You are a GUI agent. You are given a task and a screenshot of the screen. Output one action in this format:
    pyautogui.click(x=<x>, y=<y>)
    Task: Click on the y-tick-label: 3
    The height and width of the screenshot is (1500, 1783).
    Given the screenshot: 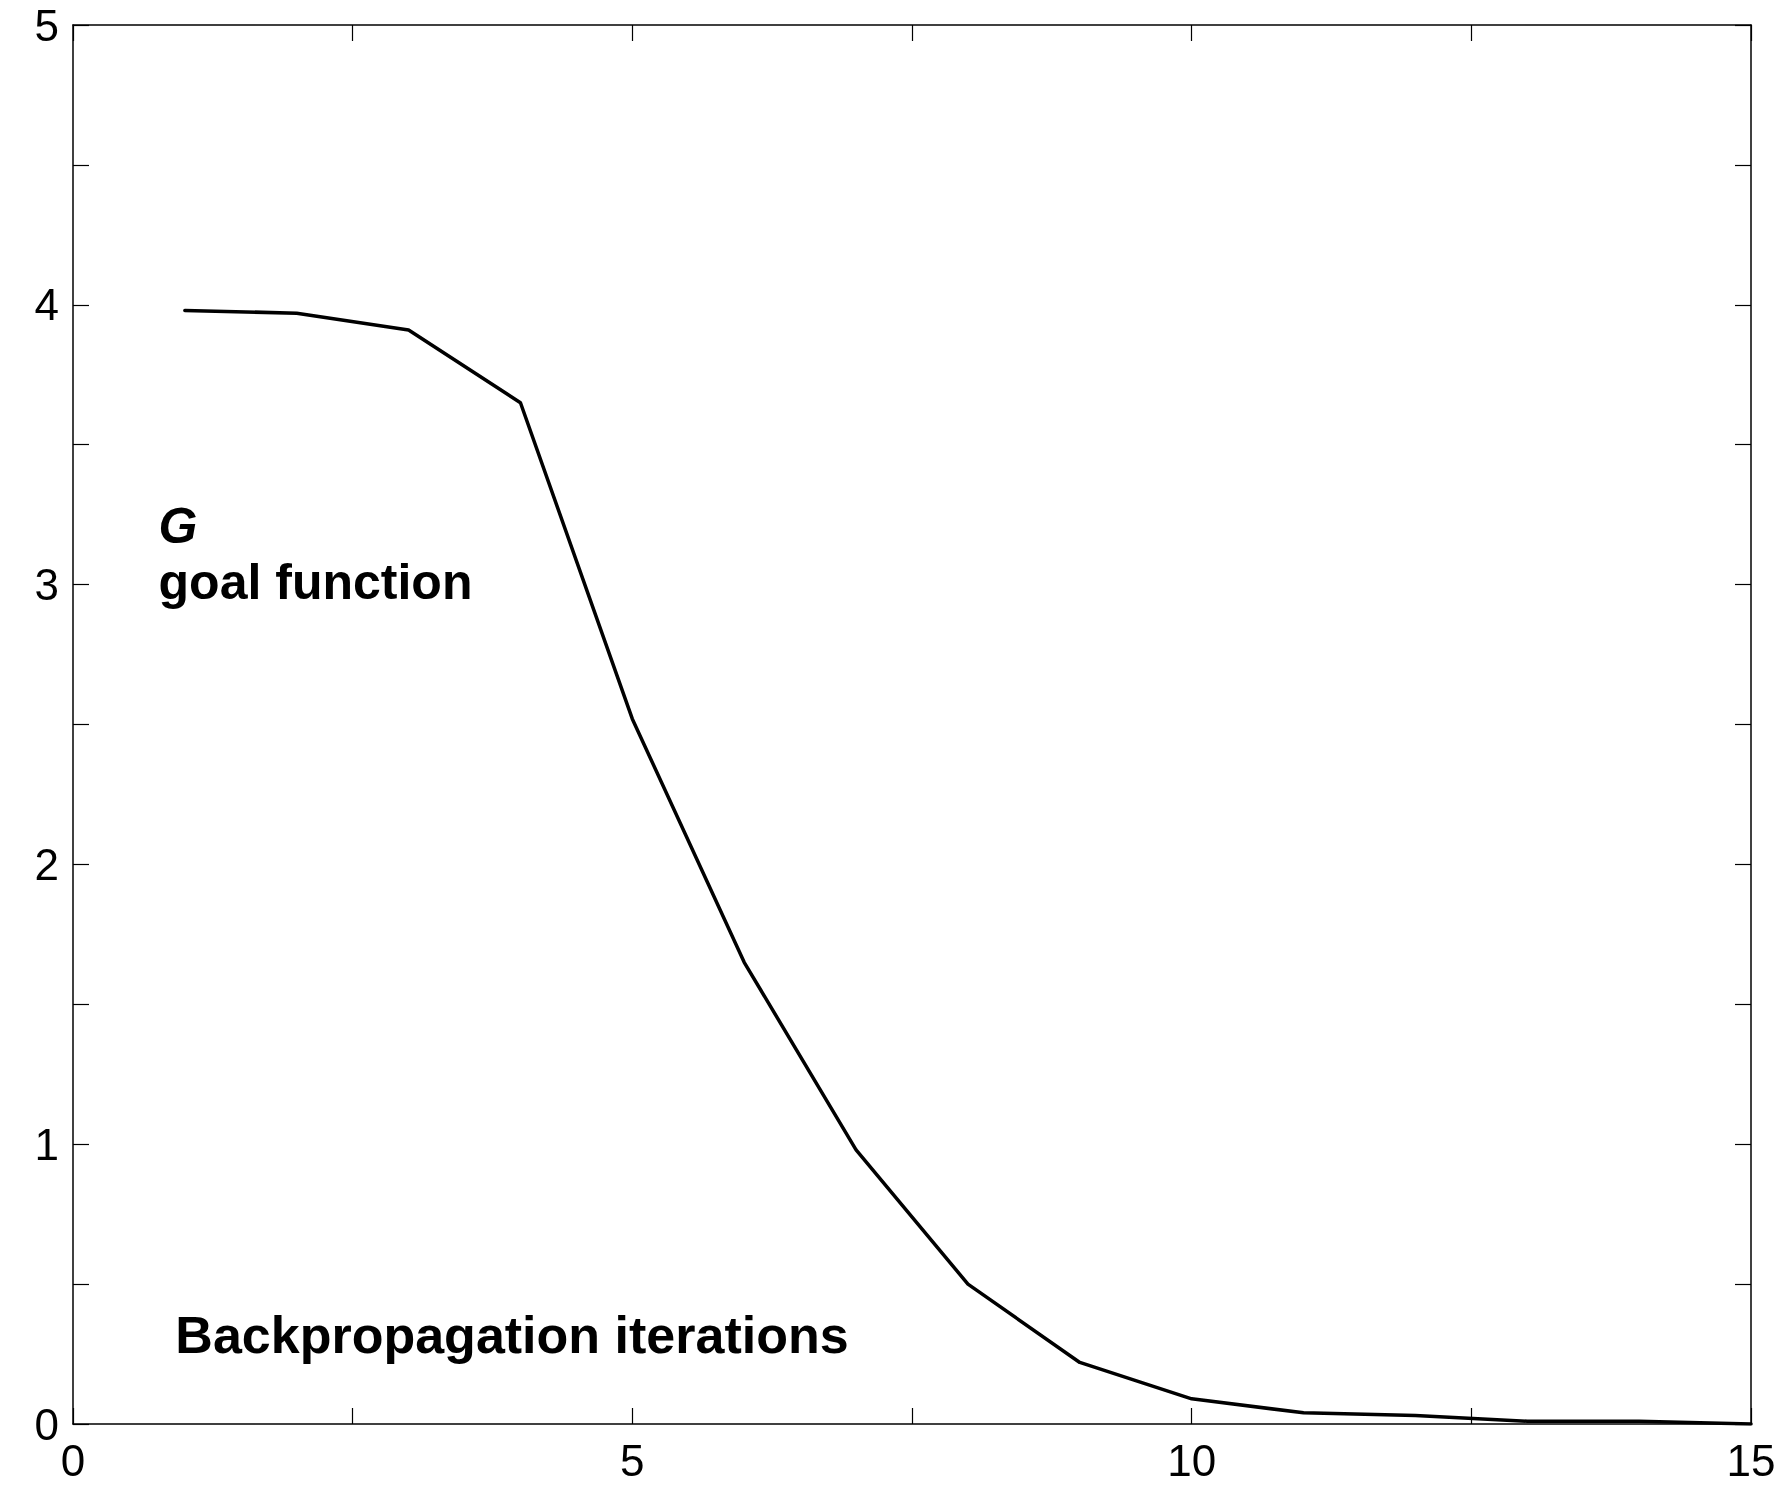 What is the action you would take?
    pyautogui.click(x=46, y=585)
    